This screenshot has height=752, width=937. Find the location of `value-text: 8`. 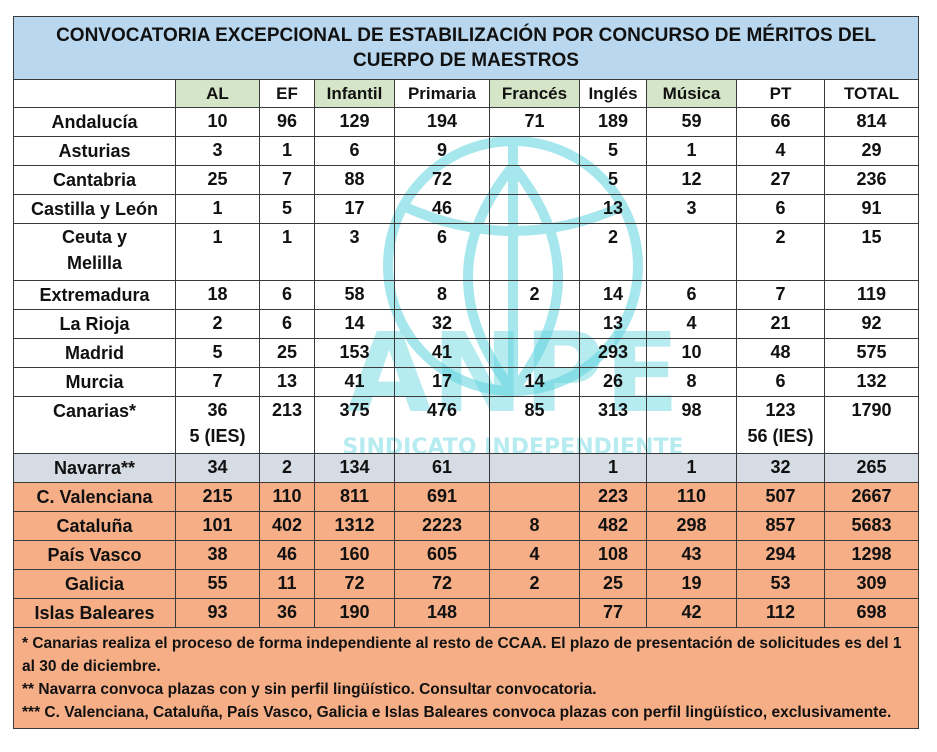

value-text: 8 is located at coordinates (441, 294).